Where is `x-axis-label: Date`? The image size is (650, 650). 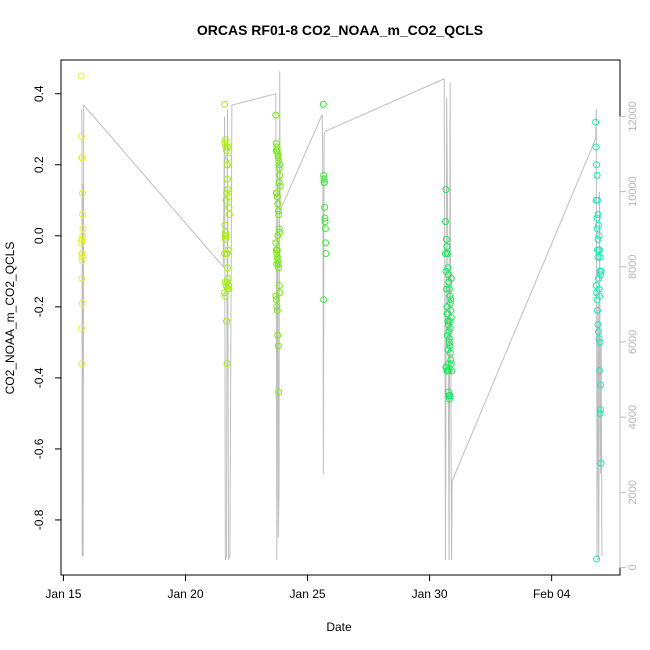
x-axis-label: Date is located at coordinates (339, 627).